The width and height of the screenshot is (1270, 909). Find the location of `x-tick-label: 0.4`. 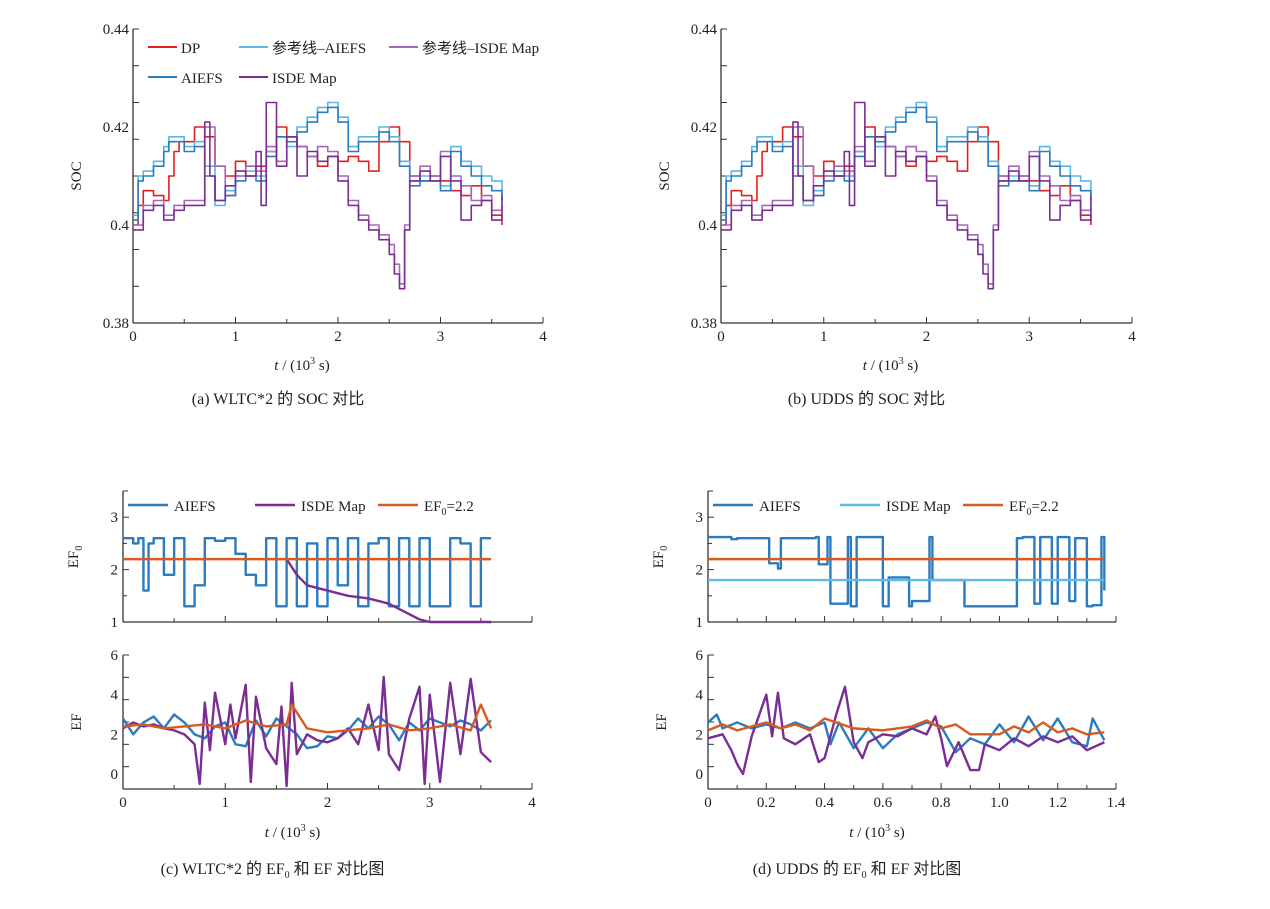

x-tick-label: 0.4 is located at coordinates (824, 803).